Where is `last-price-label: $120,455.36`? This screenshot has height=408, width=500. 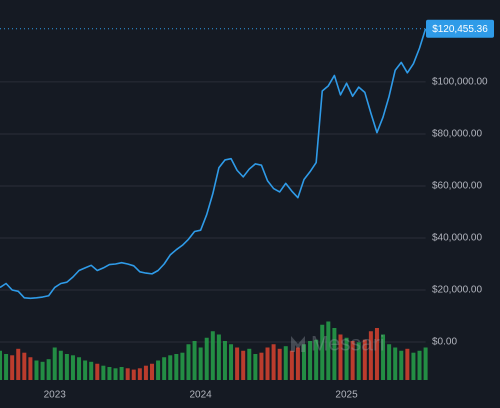
last-price-label: $120,455.36 is located at coordinates (460, 29).